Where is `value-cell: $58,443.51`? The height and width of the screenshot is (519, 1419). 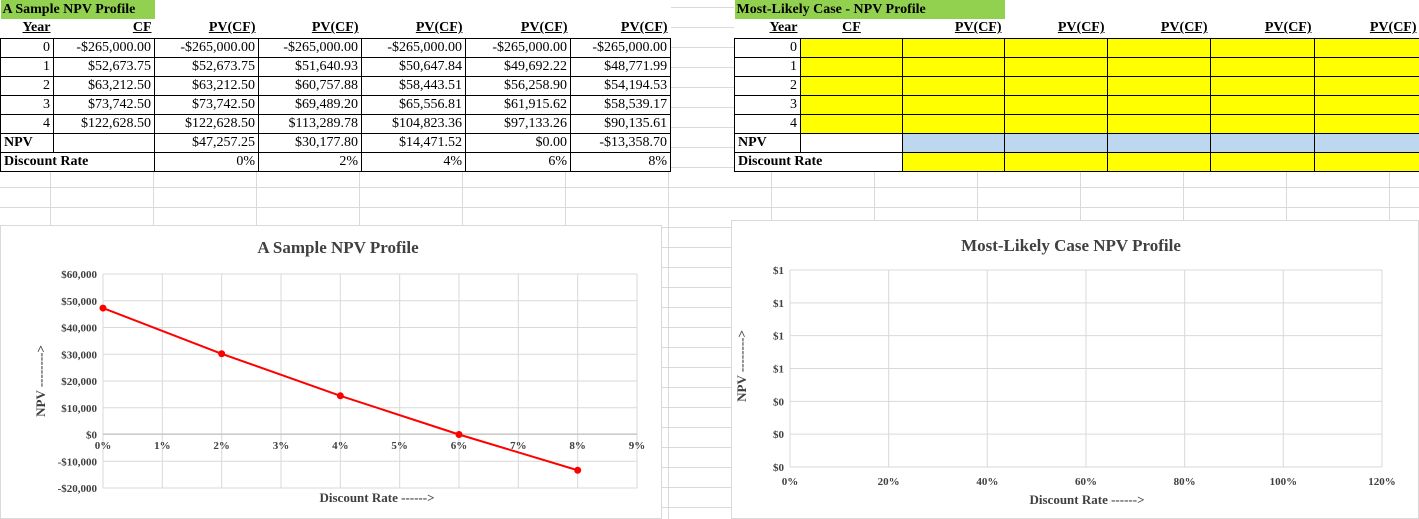
value-cell: $58,443.51 is located at coordinates (413, 85).